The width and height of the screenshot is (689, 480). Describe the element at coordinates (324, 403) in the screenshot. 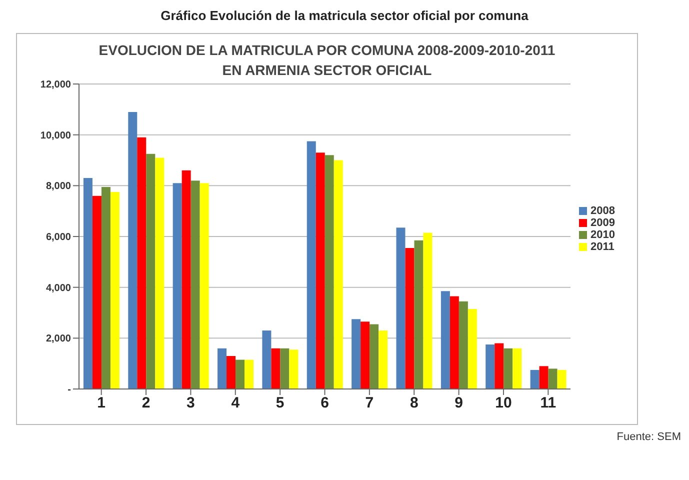

I see `x-tick-label: 6` at that location.